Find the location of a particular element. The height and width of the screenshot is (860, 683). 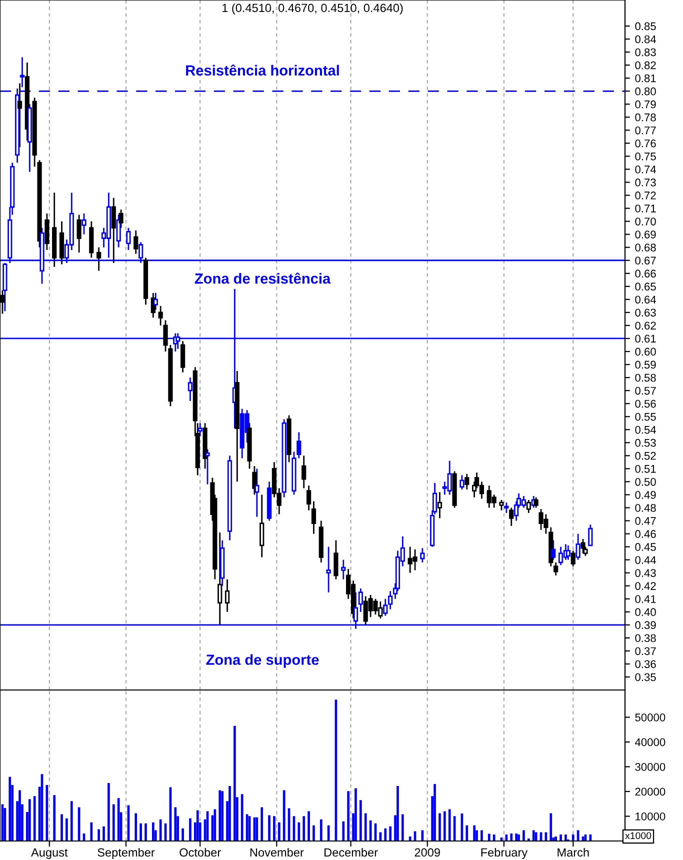

x-tick-label: November is located at coordinates (277, 852).